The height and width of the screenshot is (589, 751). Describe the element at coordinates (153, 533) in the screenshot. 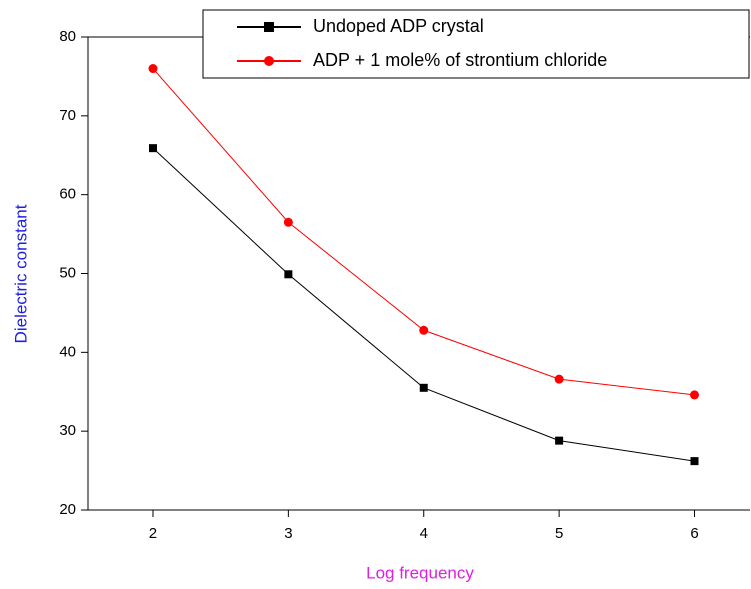

I see `x-tick-label: 2` at that location.